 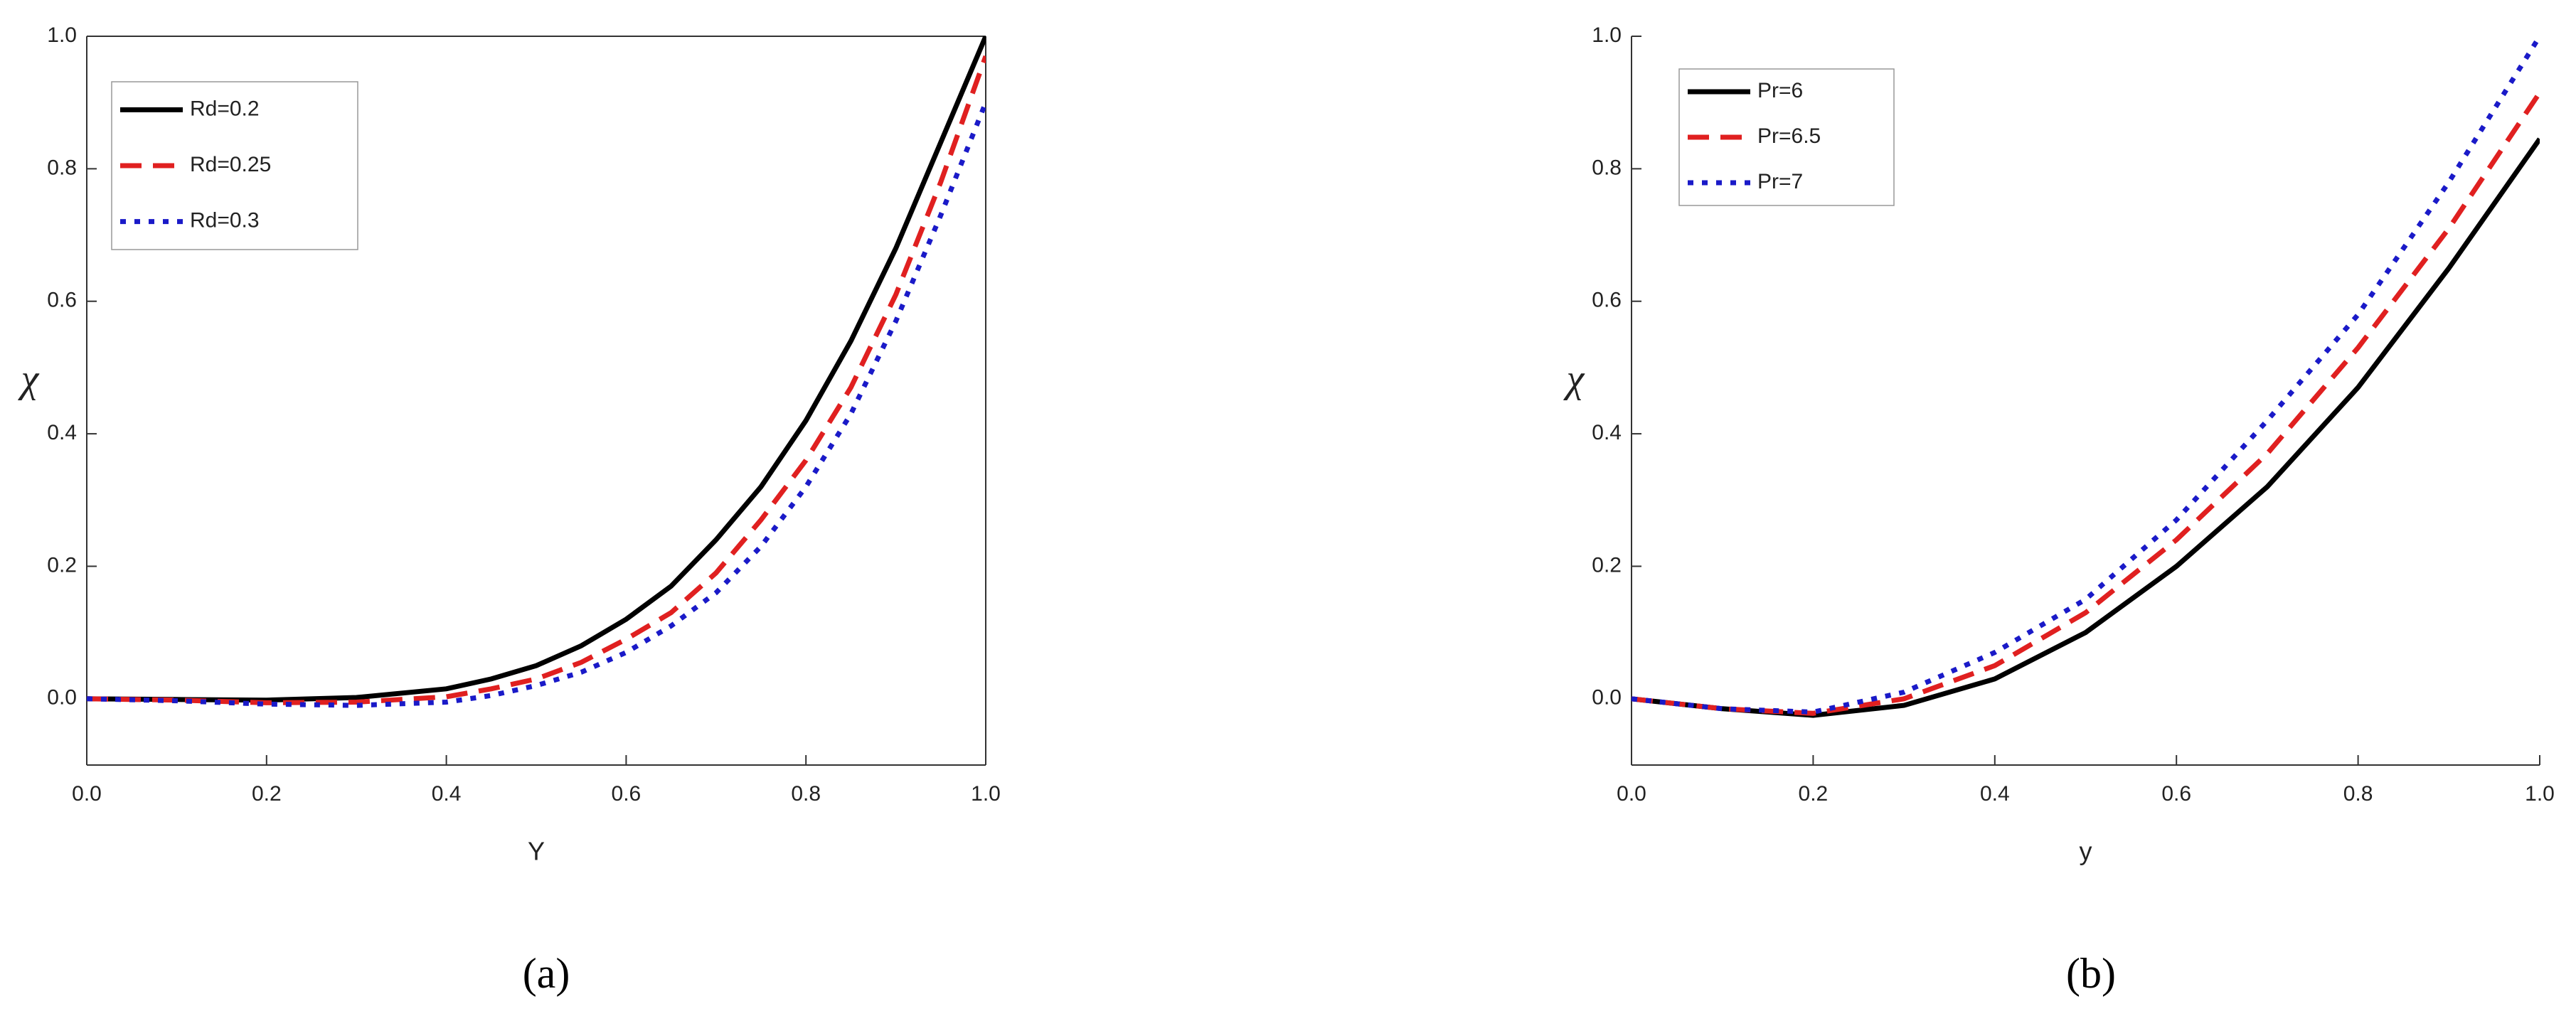 What do you see at coordinates (546, 973) in the screenshot?
I see `caption: (a)` at bounding box center [546, 973].